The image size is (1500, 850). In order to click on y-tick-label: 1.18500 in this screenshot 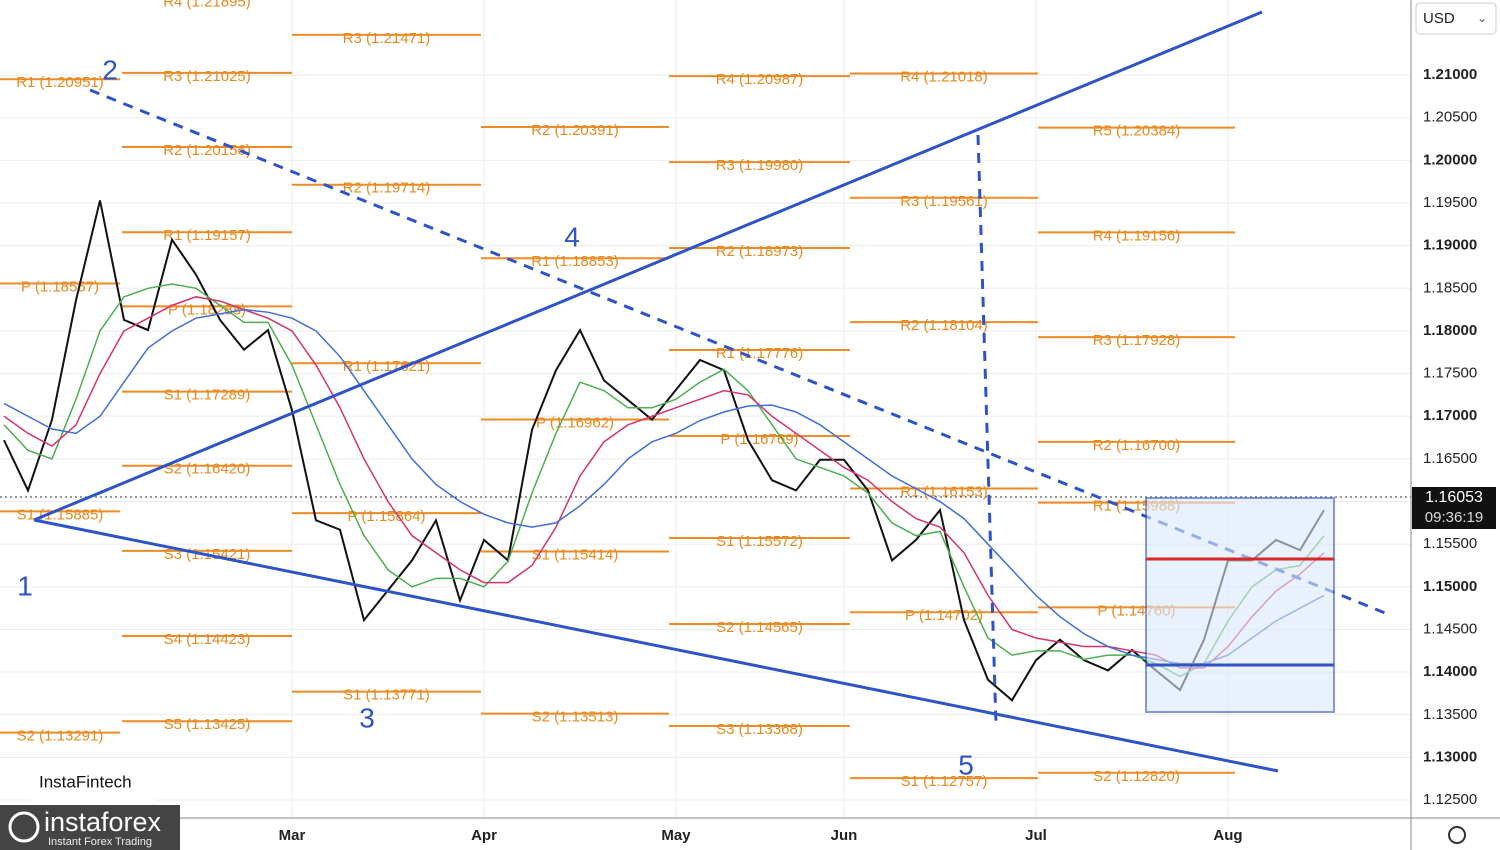, I will do `click(1450, 287)`.